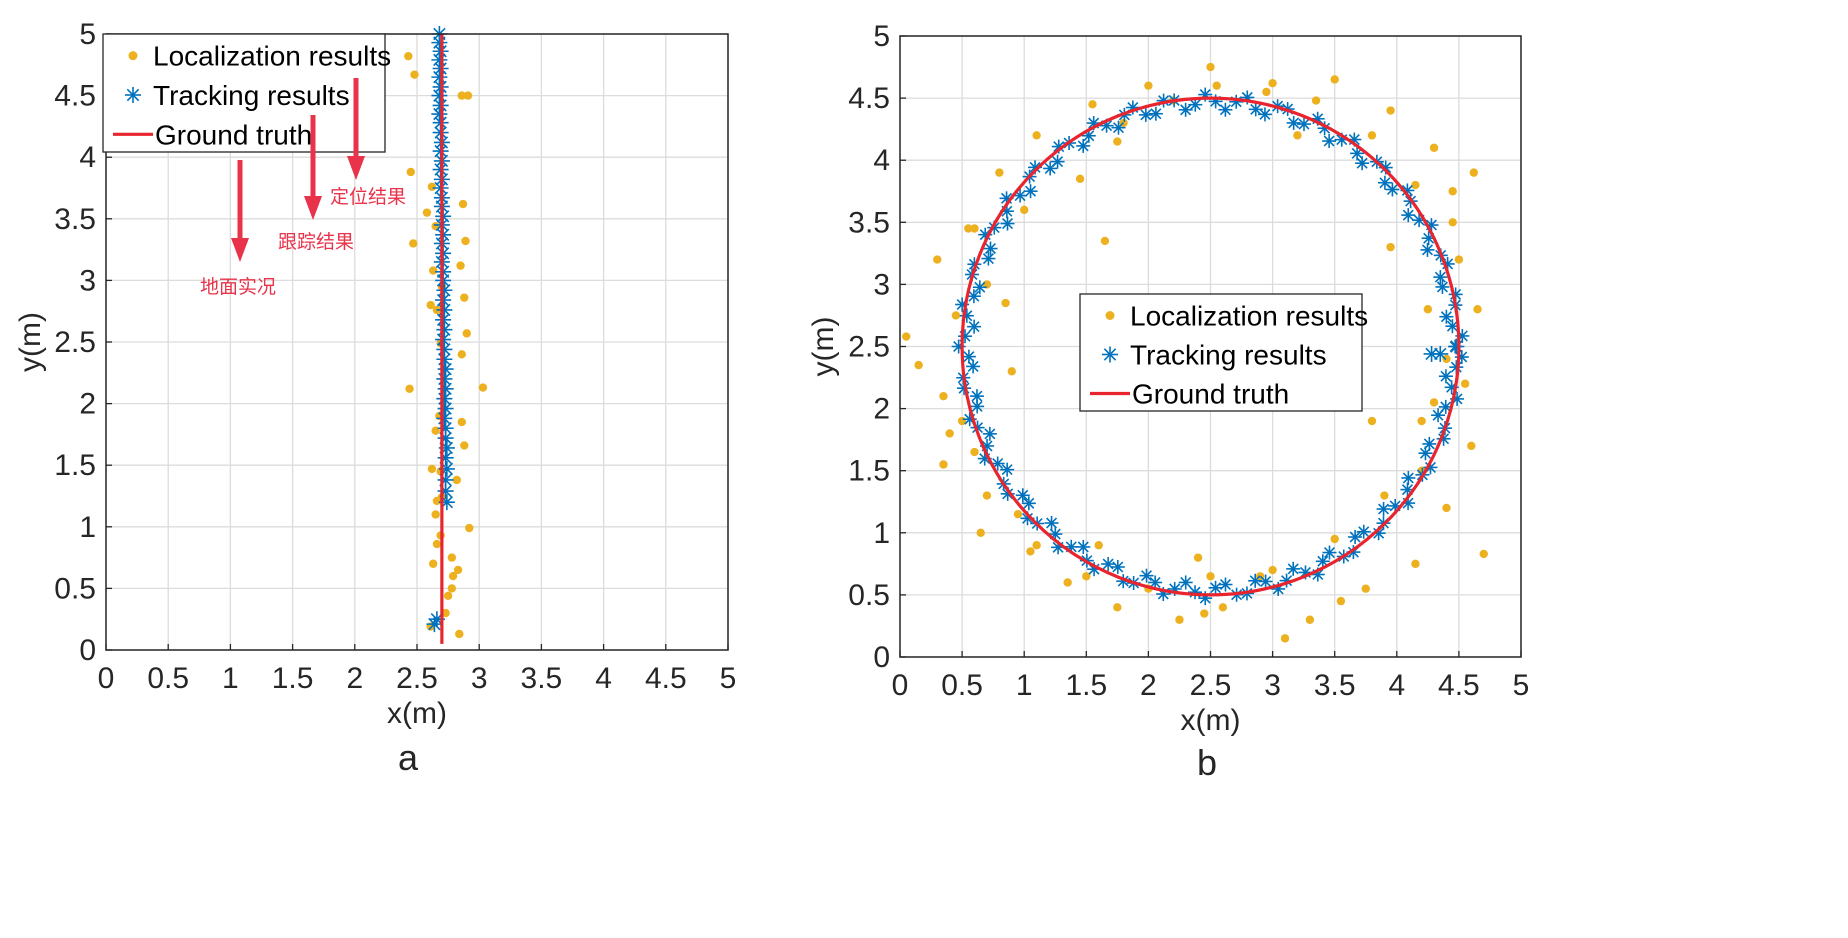 This screenshot has width=1848, height=938. Describe the element at coordinates (238, 287) in the screenshot. I see `annotation-label: 地面实况` at that location.